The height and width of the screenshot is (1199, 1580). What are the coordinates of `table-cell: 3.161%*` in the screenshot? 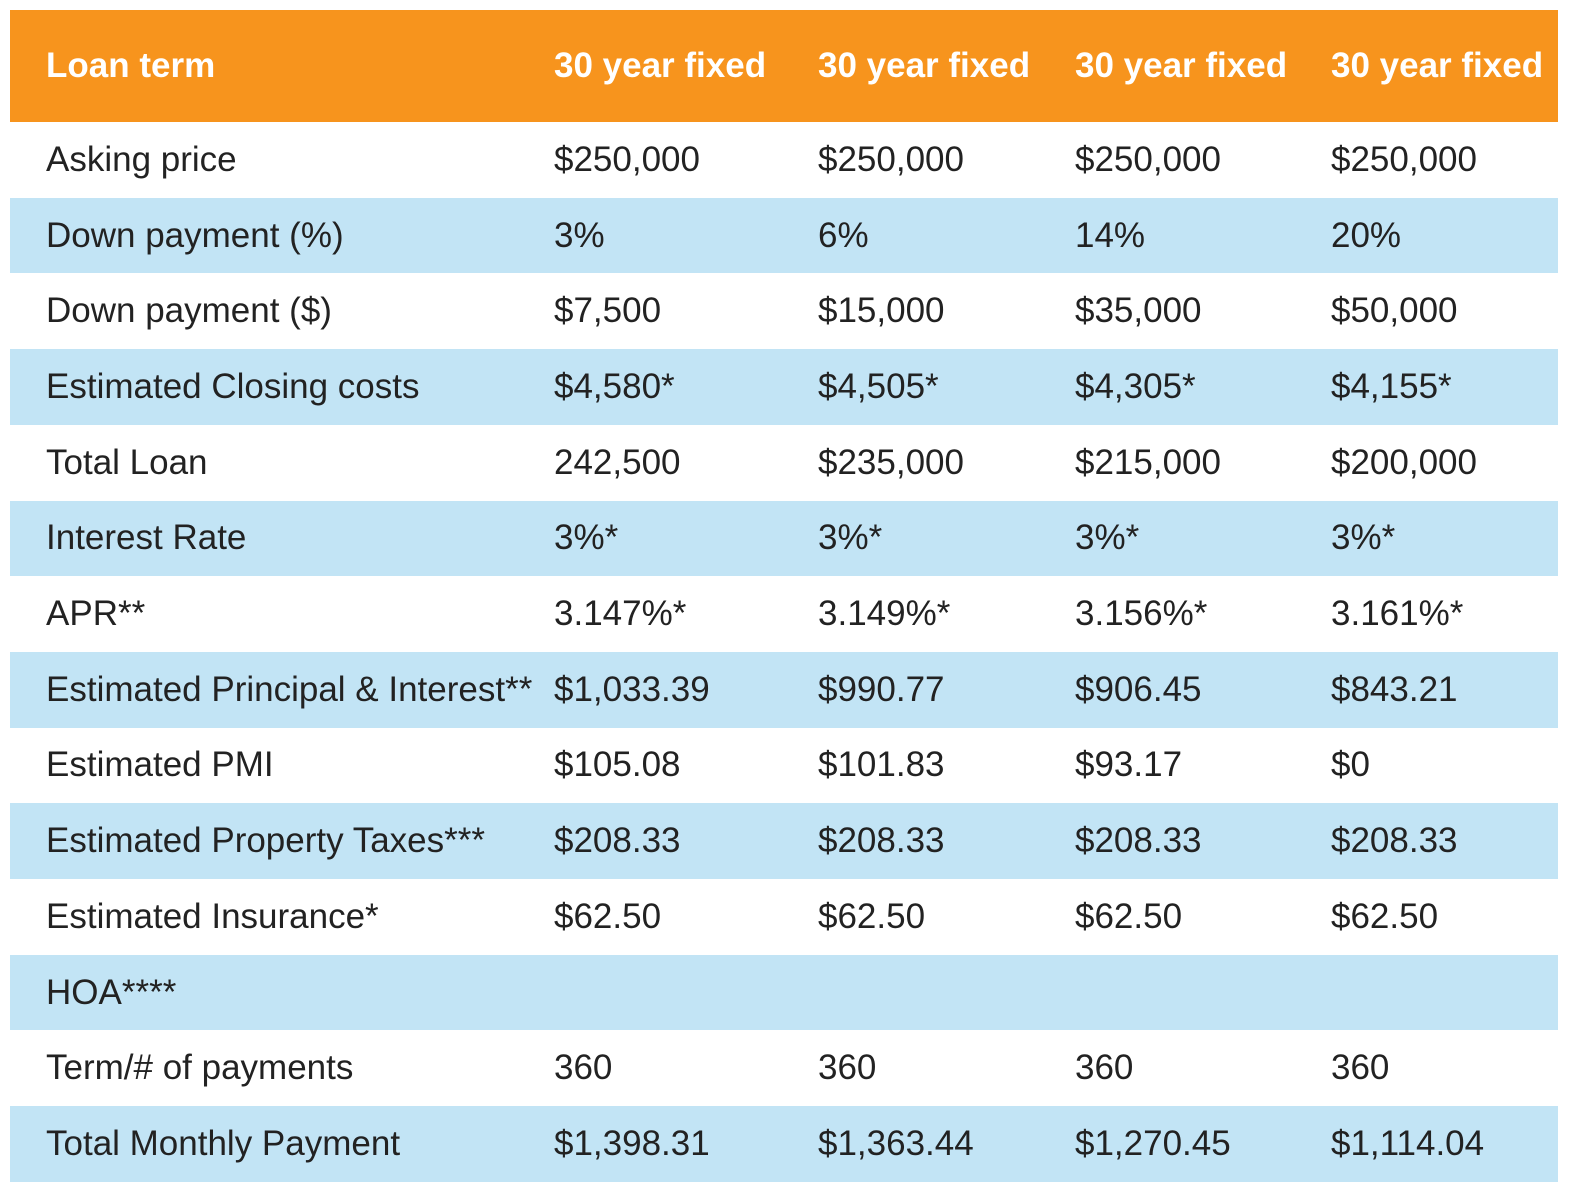 It's located at (1397, 614).